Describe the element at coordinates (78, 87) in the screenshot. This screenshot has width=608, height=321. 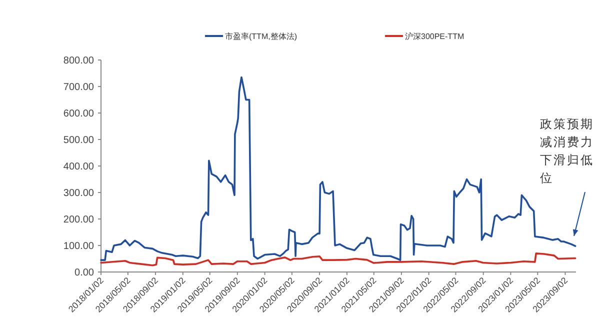
I see `y-tick-label: 700.00` at that location.